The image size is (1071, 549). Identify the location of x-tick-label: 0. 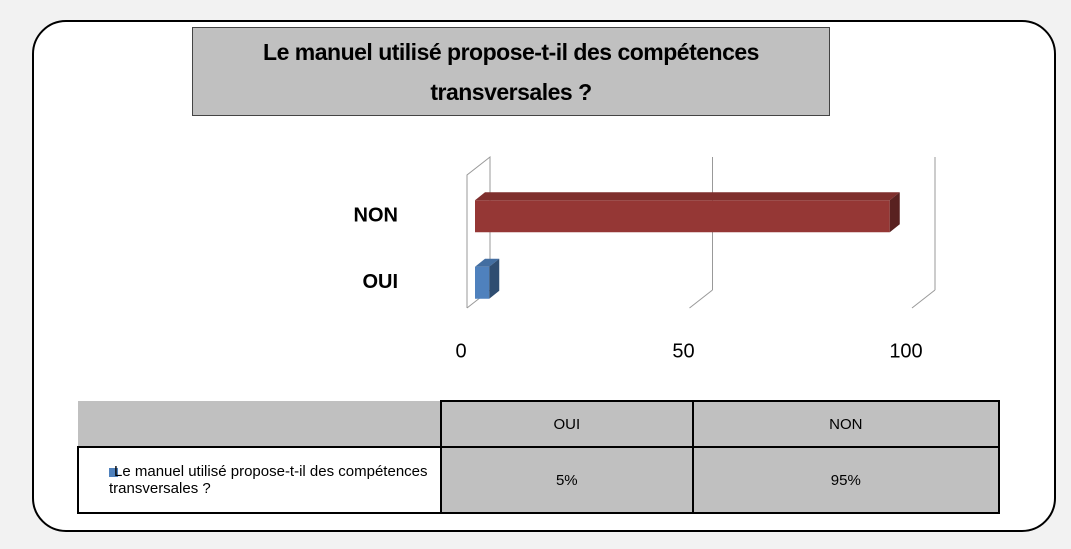
(460, 351).